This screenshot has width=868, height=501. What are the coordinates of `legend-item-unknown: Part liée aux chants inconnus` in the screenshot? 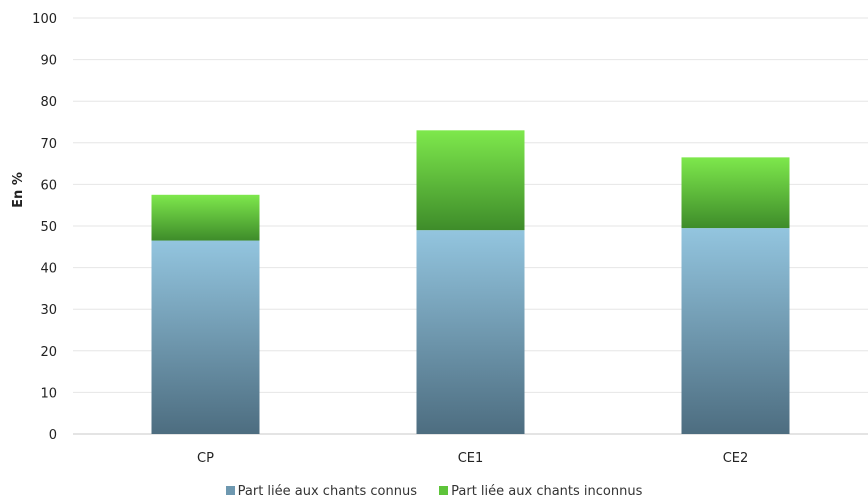 It's located at (540, 491).